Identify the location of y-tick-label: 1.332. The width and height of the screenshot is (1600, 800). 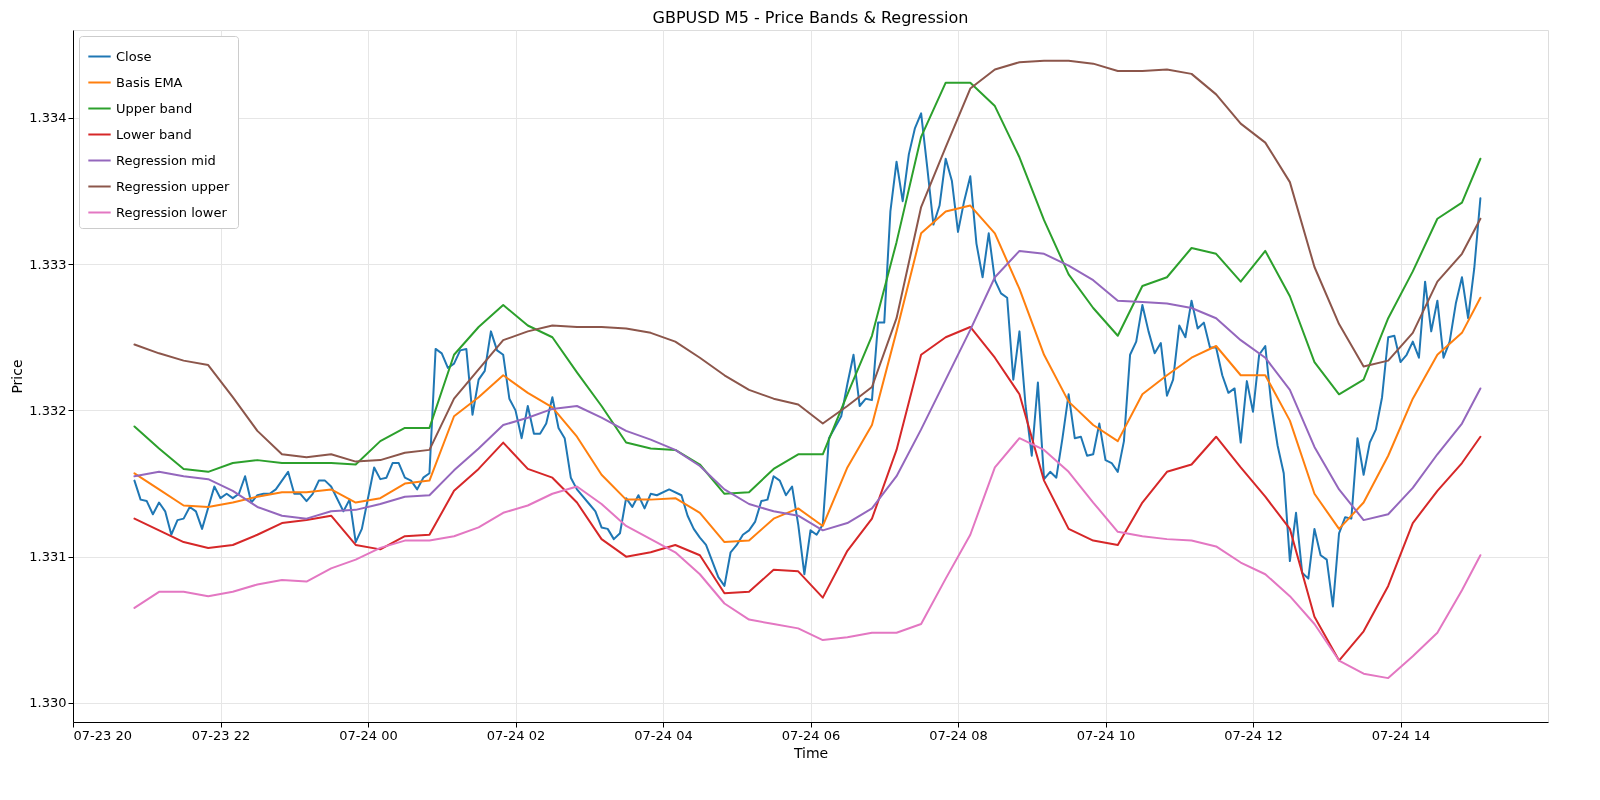
(48, 410).